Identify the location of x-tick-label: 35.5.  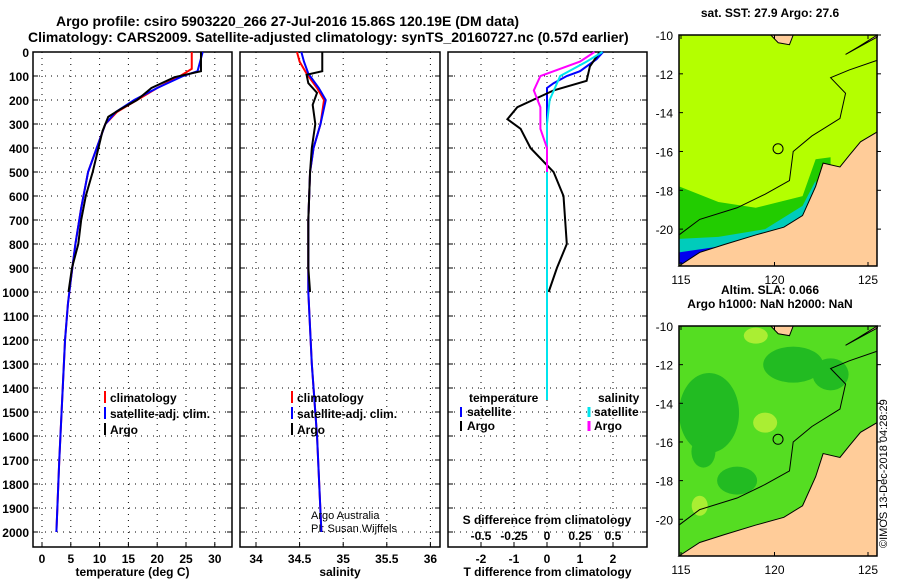
(387, 559).